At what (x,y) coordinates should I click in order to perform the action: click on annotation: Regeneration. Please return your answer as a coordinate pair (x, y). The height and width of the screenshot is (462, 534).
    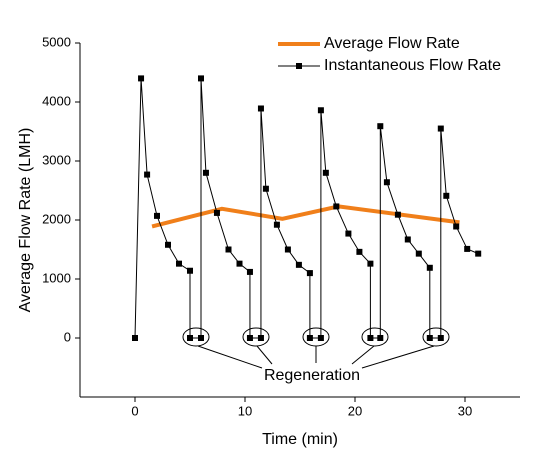
    Looking at the image, I should click on (312, 375).